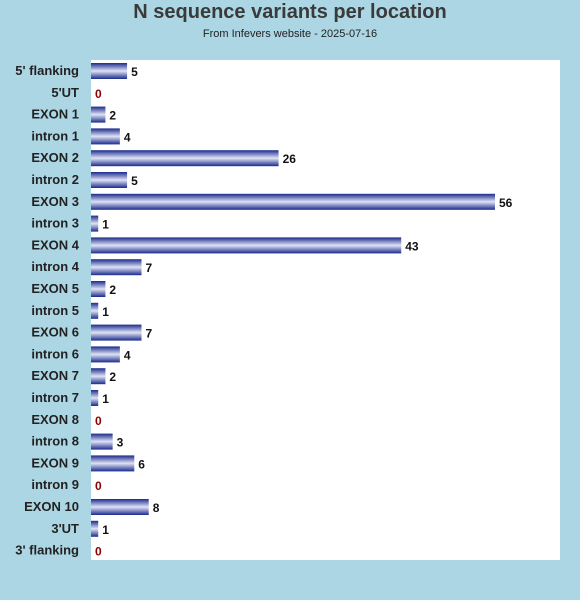 The image size is (580, 600). I want to click on chart-subtitle: From Infevers website - 2025-07-16, so click(290, 34).